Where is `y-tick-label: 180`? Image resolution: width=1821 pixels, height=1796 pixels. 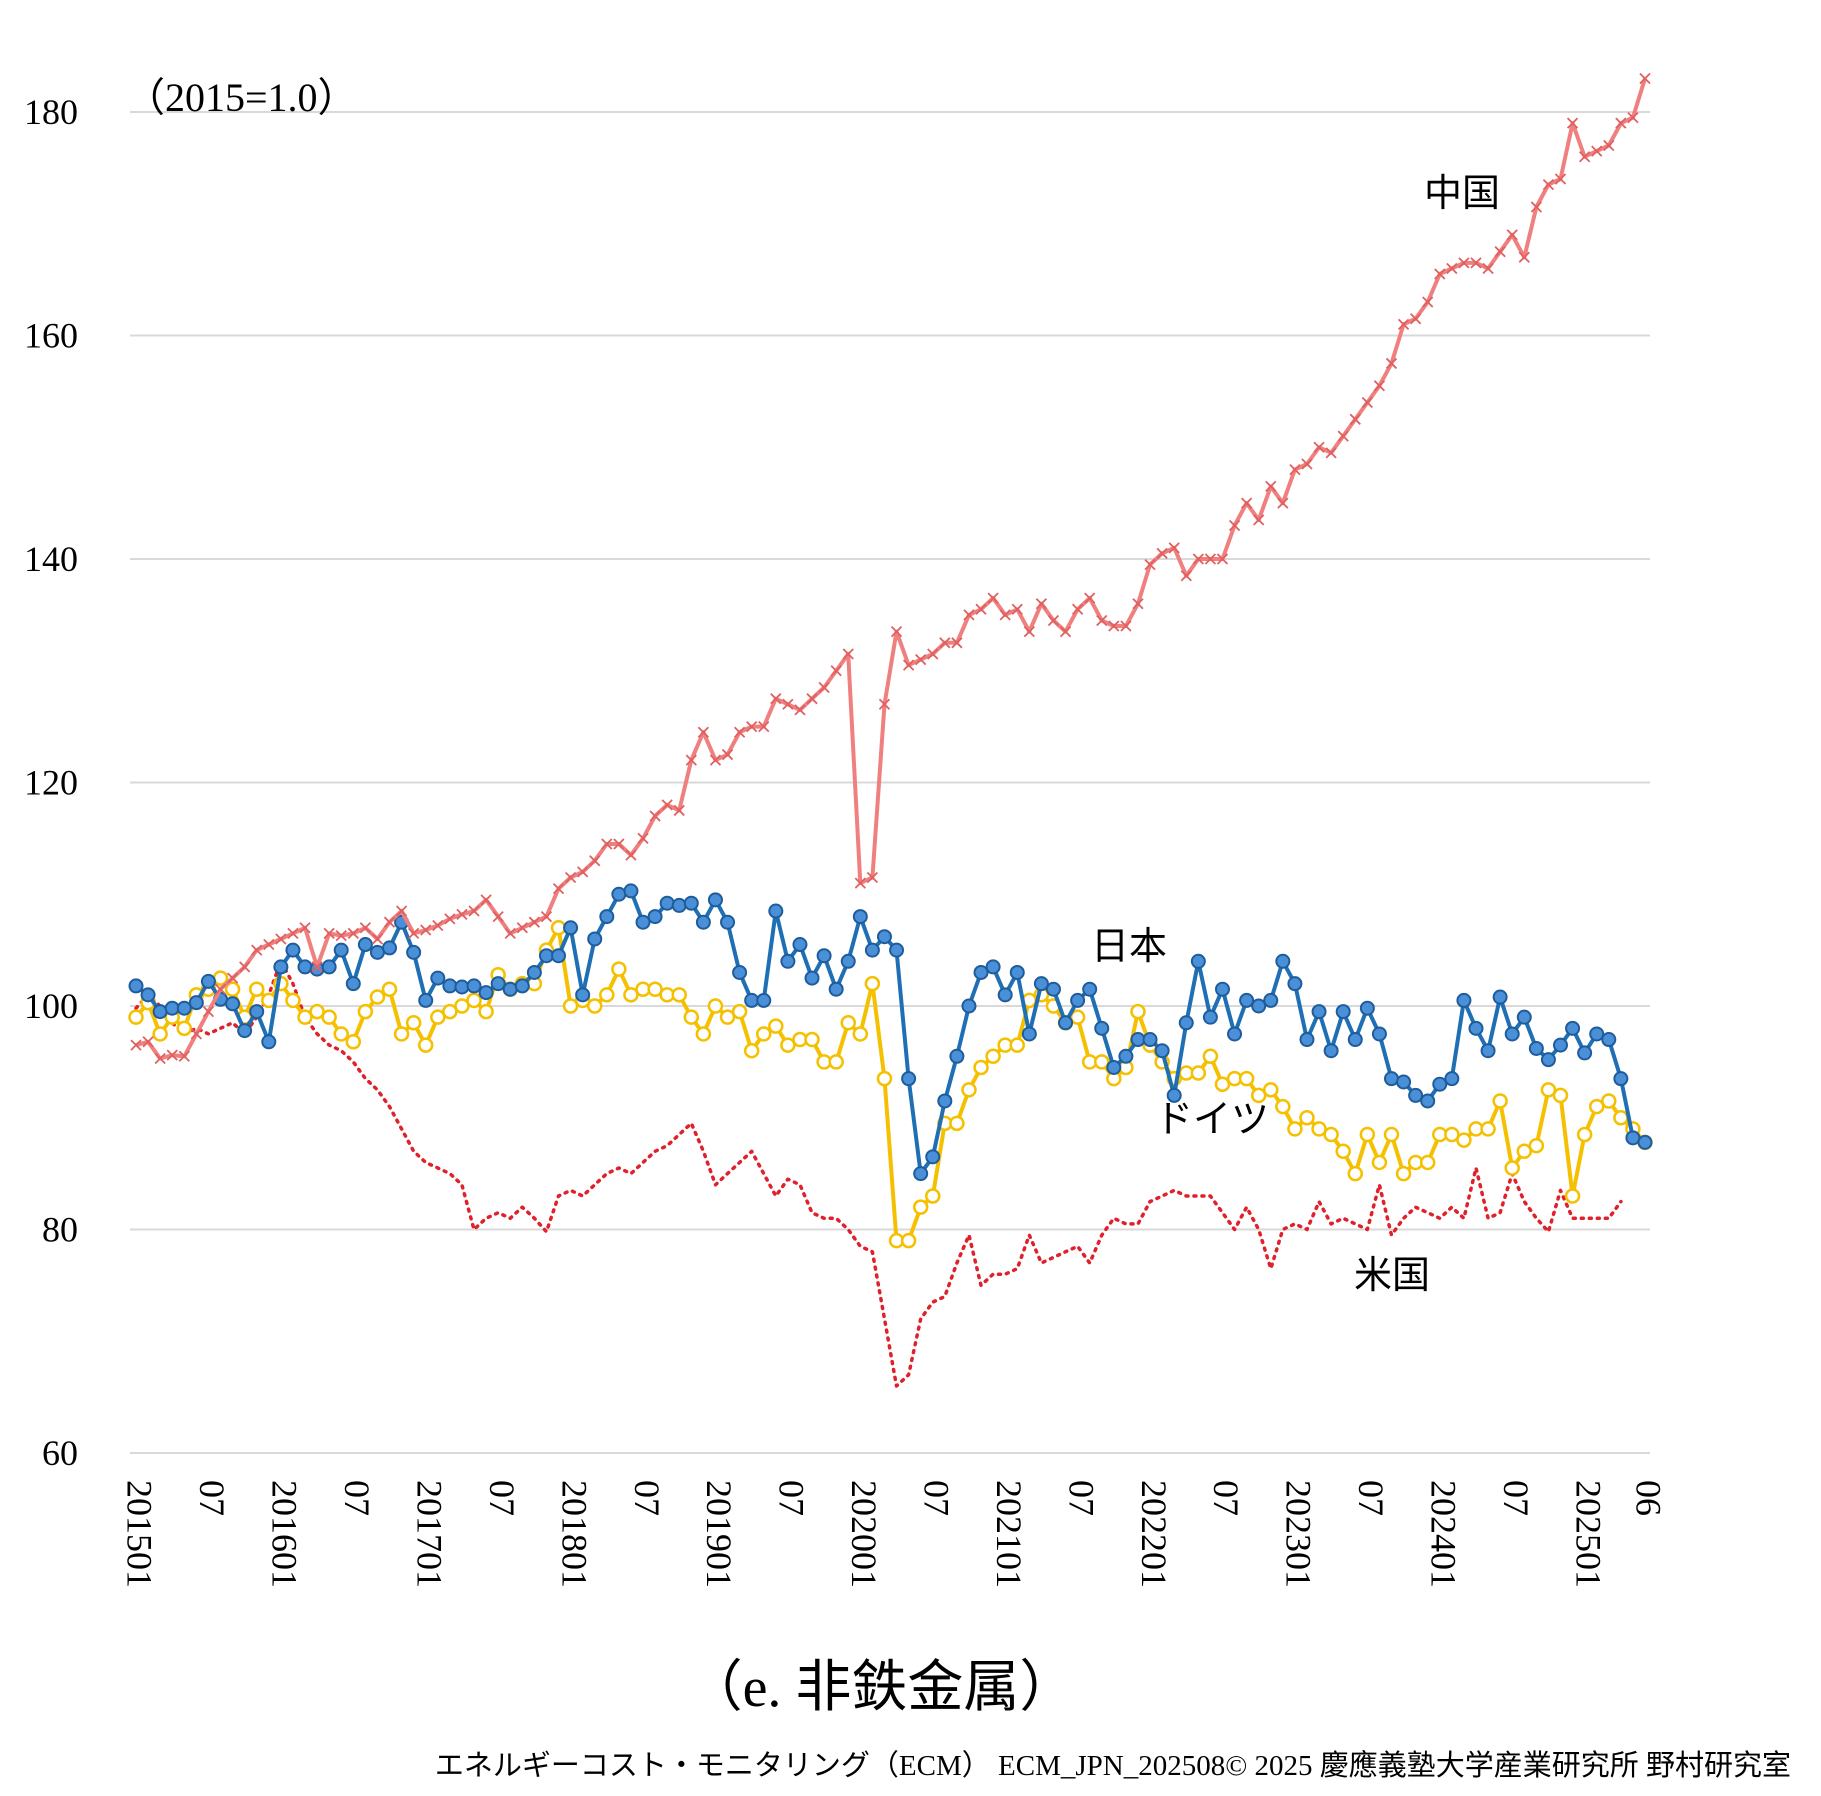 y-tick-label: 180 is located at coordinates (51, 112).